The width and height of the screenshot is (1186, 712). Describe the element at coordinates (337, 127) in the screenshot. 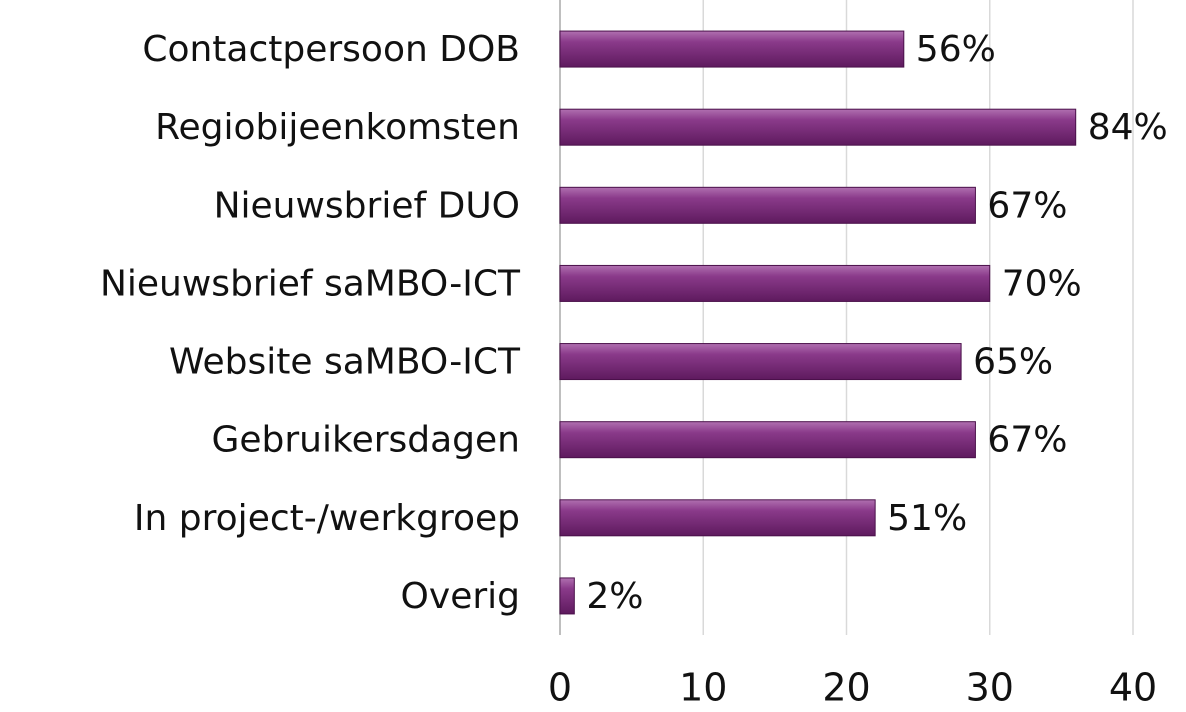

I see `y-tick-label: Regiobijeenkomsten` at that location.